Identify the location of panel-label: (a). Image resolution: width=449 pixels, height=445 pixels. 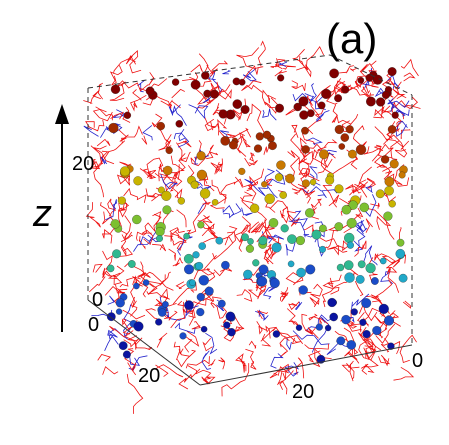
(352, 38).